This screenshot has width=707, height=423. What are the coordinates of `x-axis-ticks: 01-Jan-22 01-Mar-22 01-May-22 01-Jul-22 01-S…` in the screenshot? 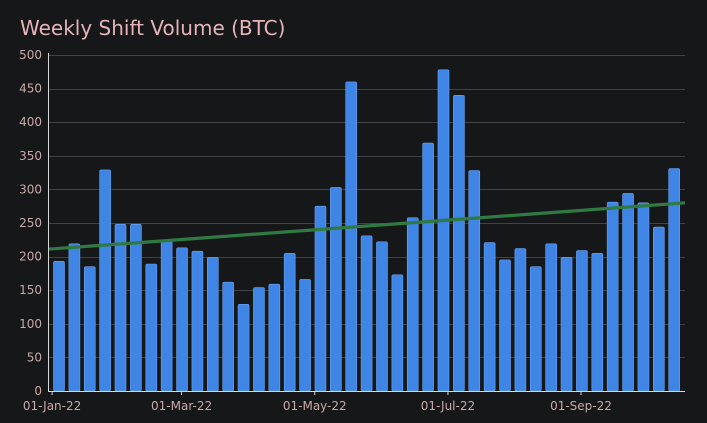 It's located at (317, 402).